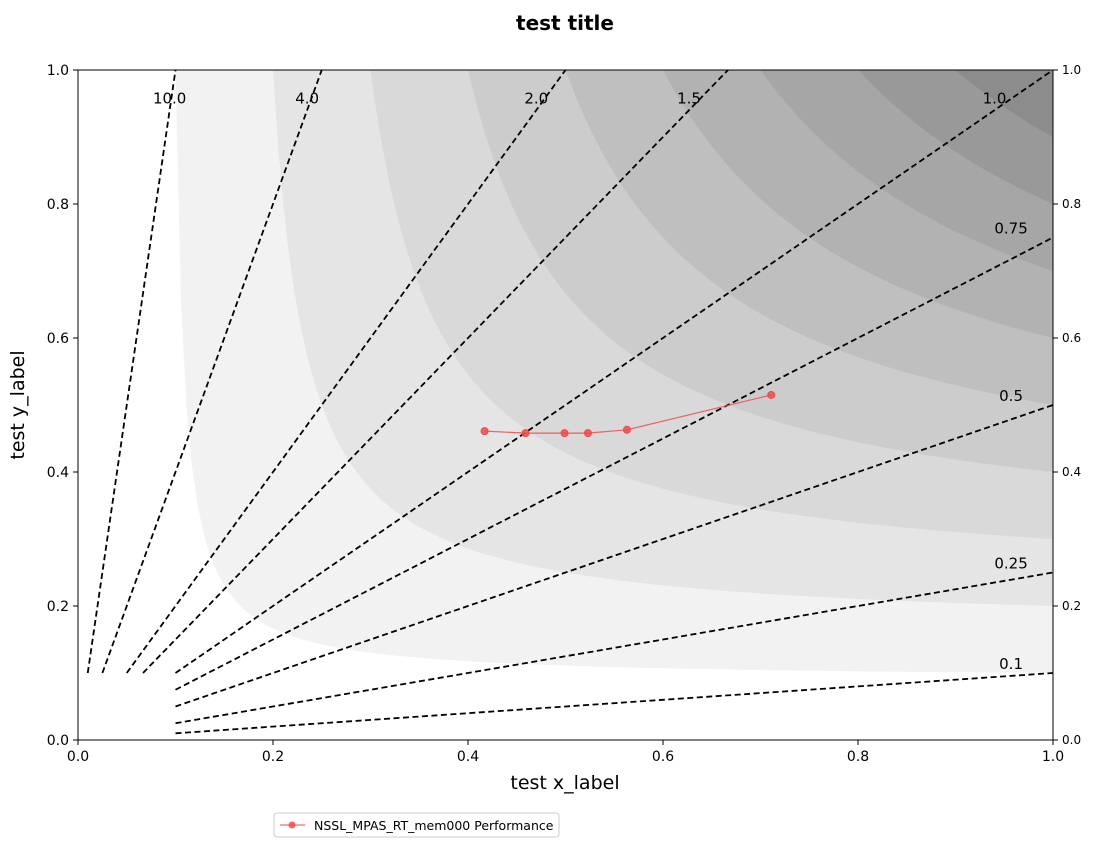 The image size is (1100, 850). Describe the element at coordinates (58, 607) in the screenshot. I see `y-tick-label: 0.2` at that location.